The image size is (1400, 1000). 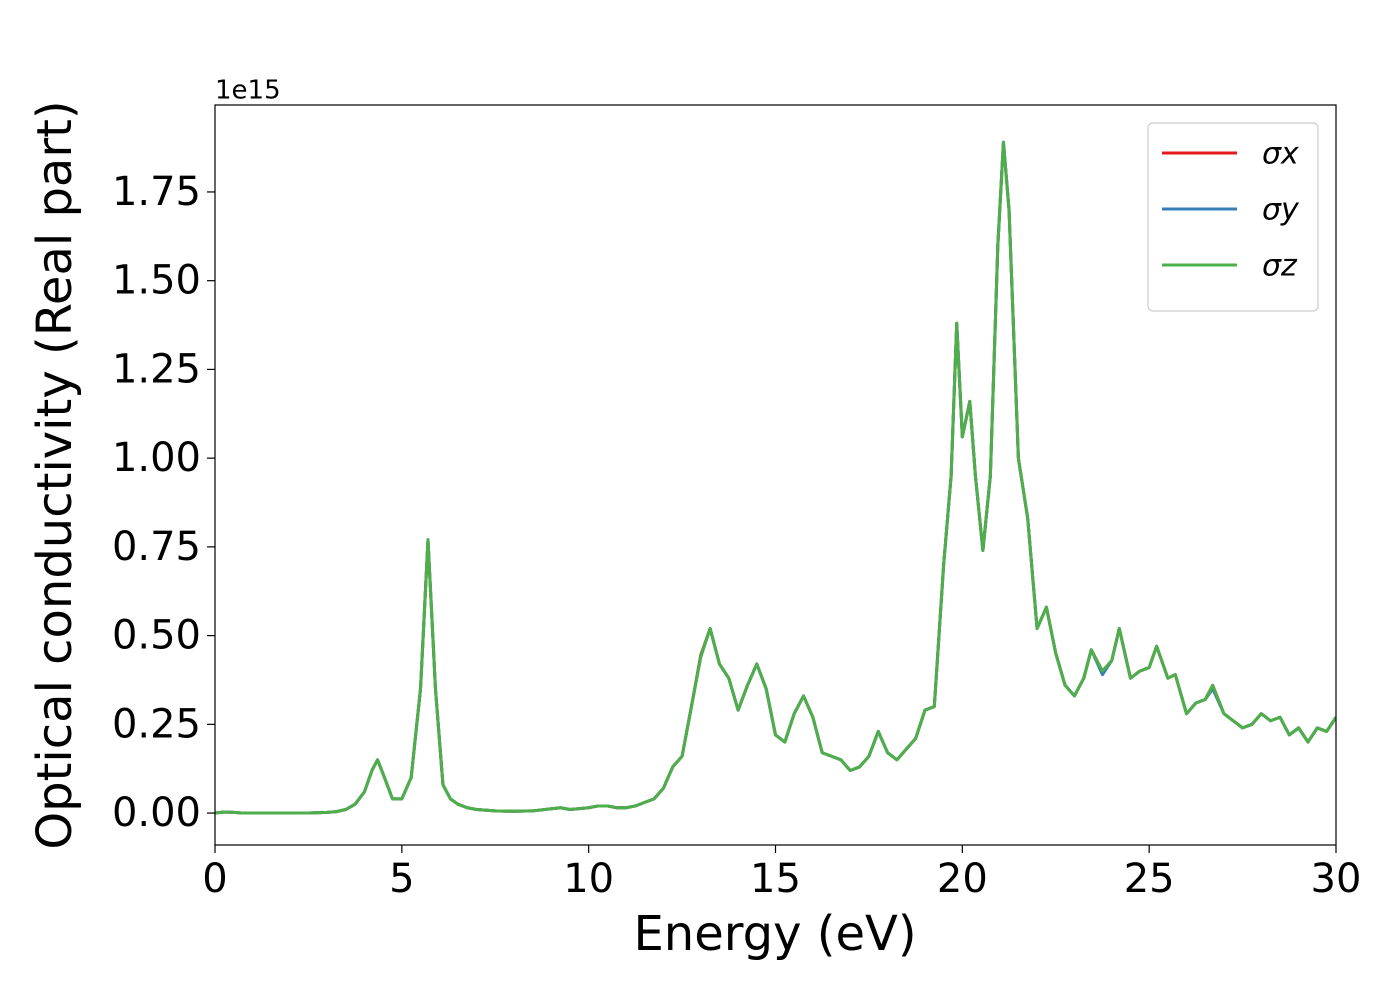 I want to click on y-tick-label: 1.00, so click(x=156, y=458).